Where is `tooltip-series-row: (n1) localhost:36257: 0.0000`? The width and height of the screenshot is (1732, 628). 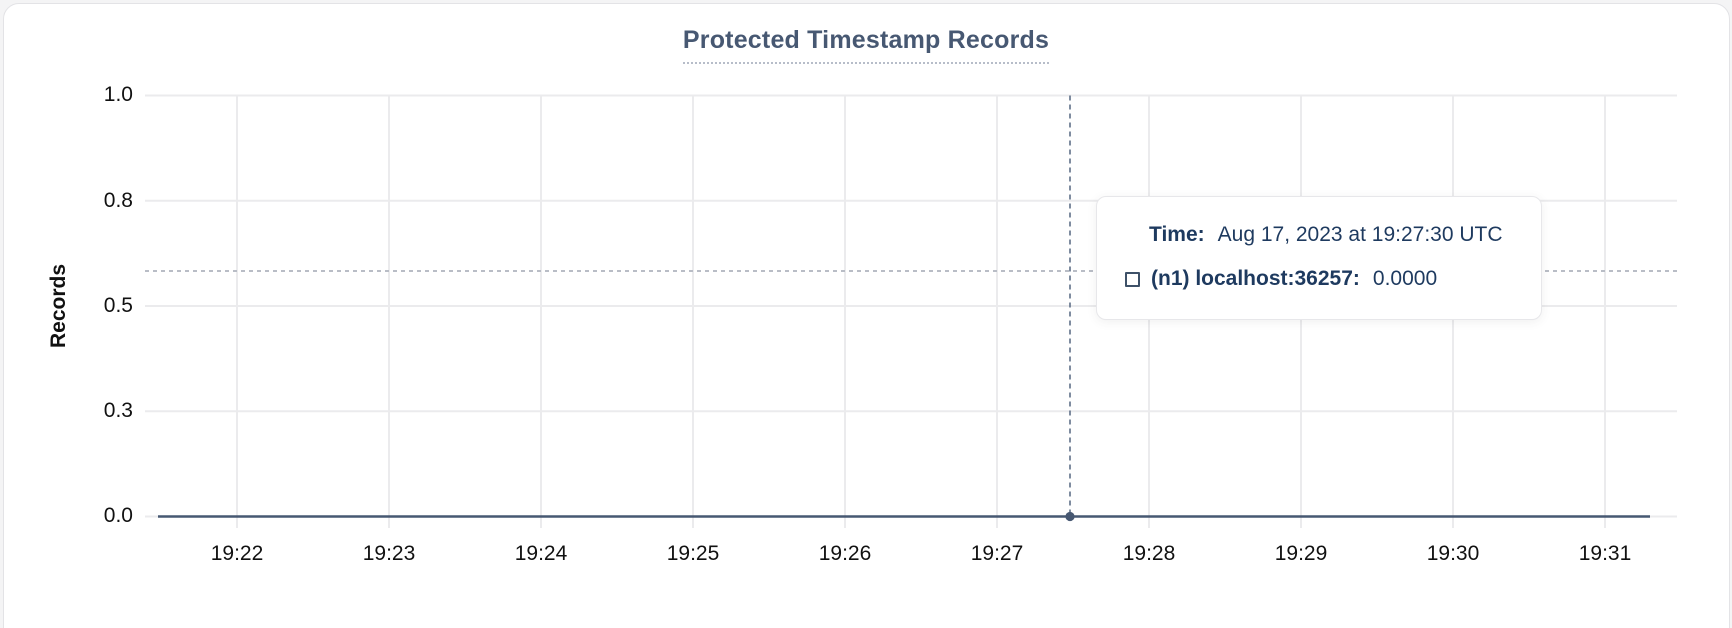
tooltip-series-row: (n1) localhost:36257: 0.0000 is located at coordinates (1319, 279).